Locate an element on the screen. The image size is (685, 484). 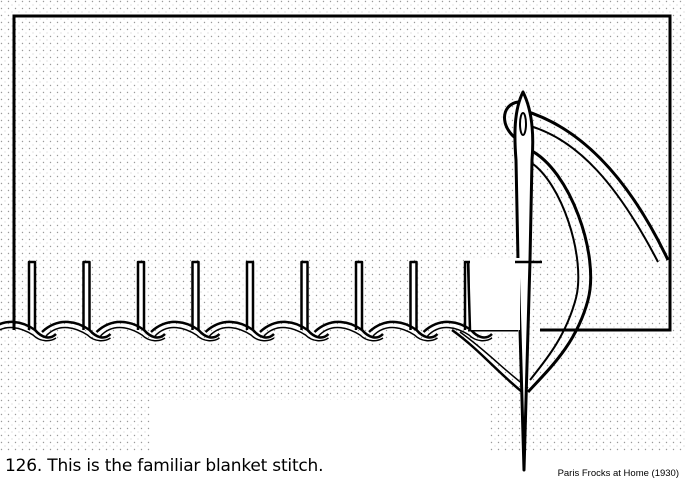
fabric-fold is located at coordinates (495, 294).